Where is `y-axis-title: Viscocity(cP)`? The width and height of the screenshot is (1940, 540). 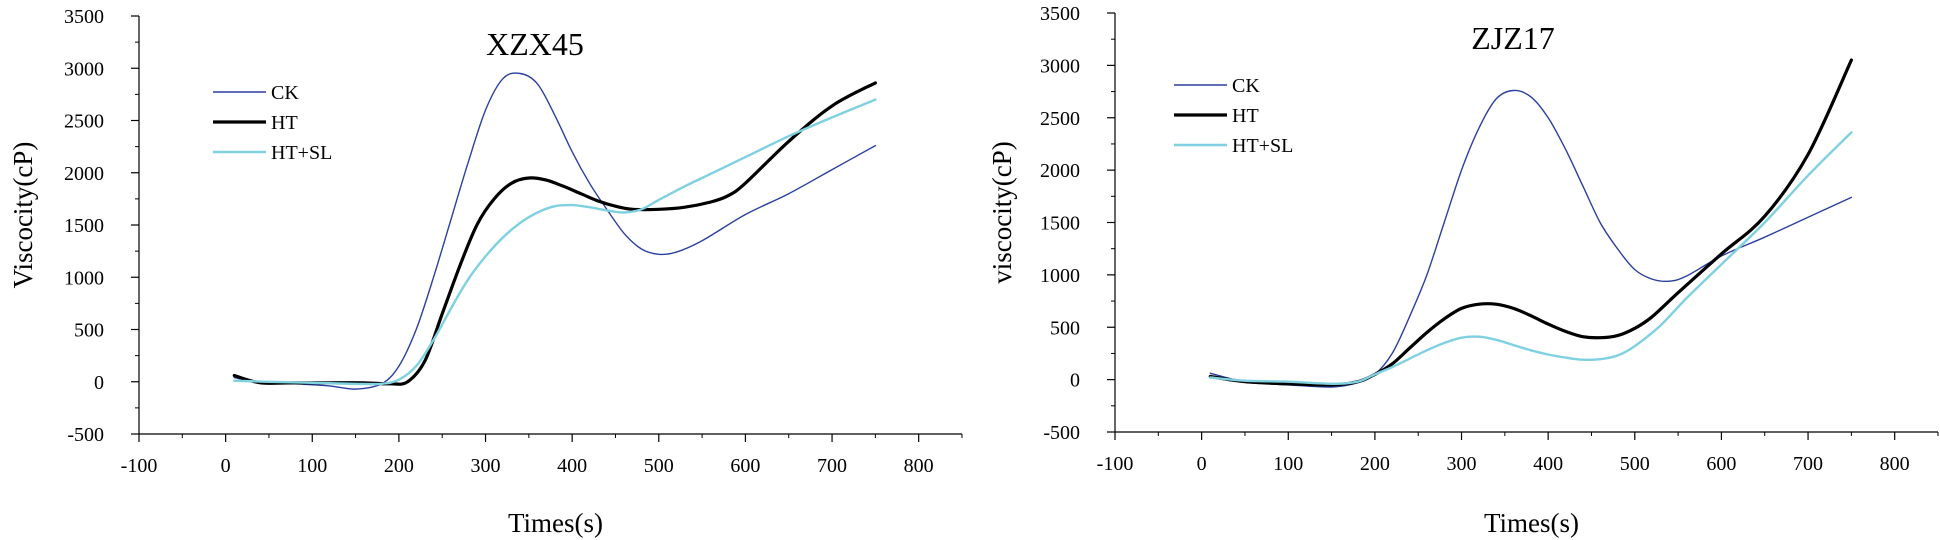
y-axis-title: Viscocity(cP) is located at coordinates (23, 215).